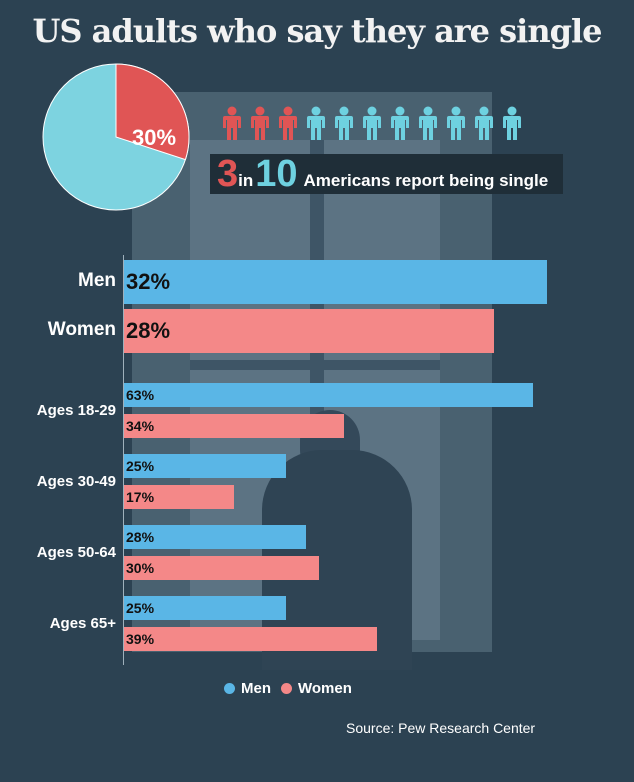  Describe the element at coordinates (97, 280) in the screenshot. I see `category-label: Men` at that location.